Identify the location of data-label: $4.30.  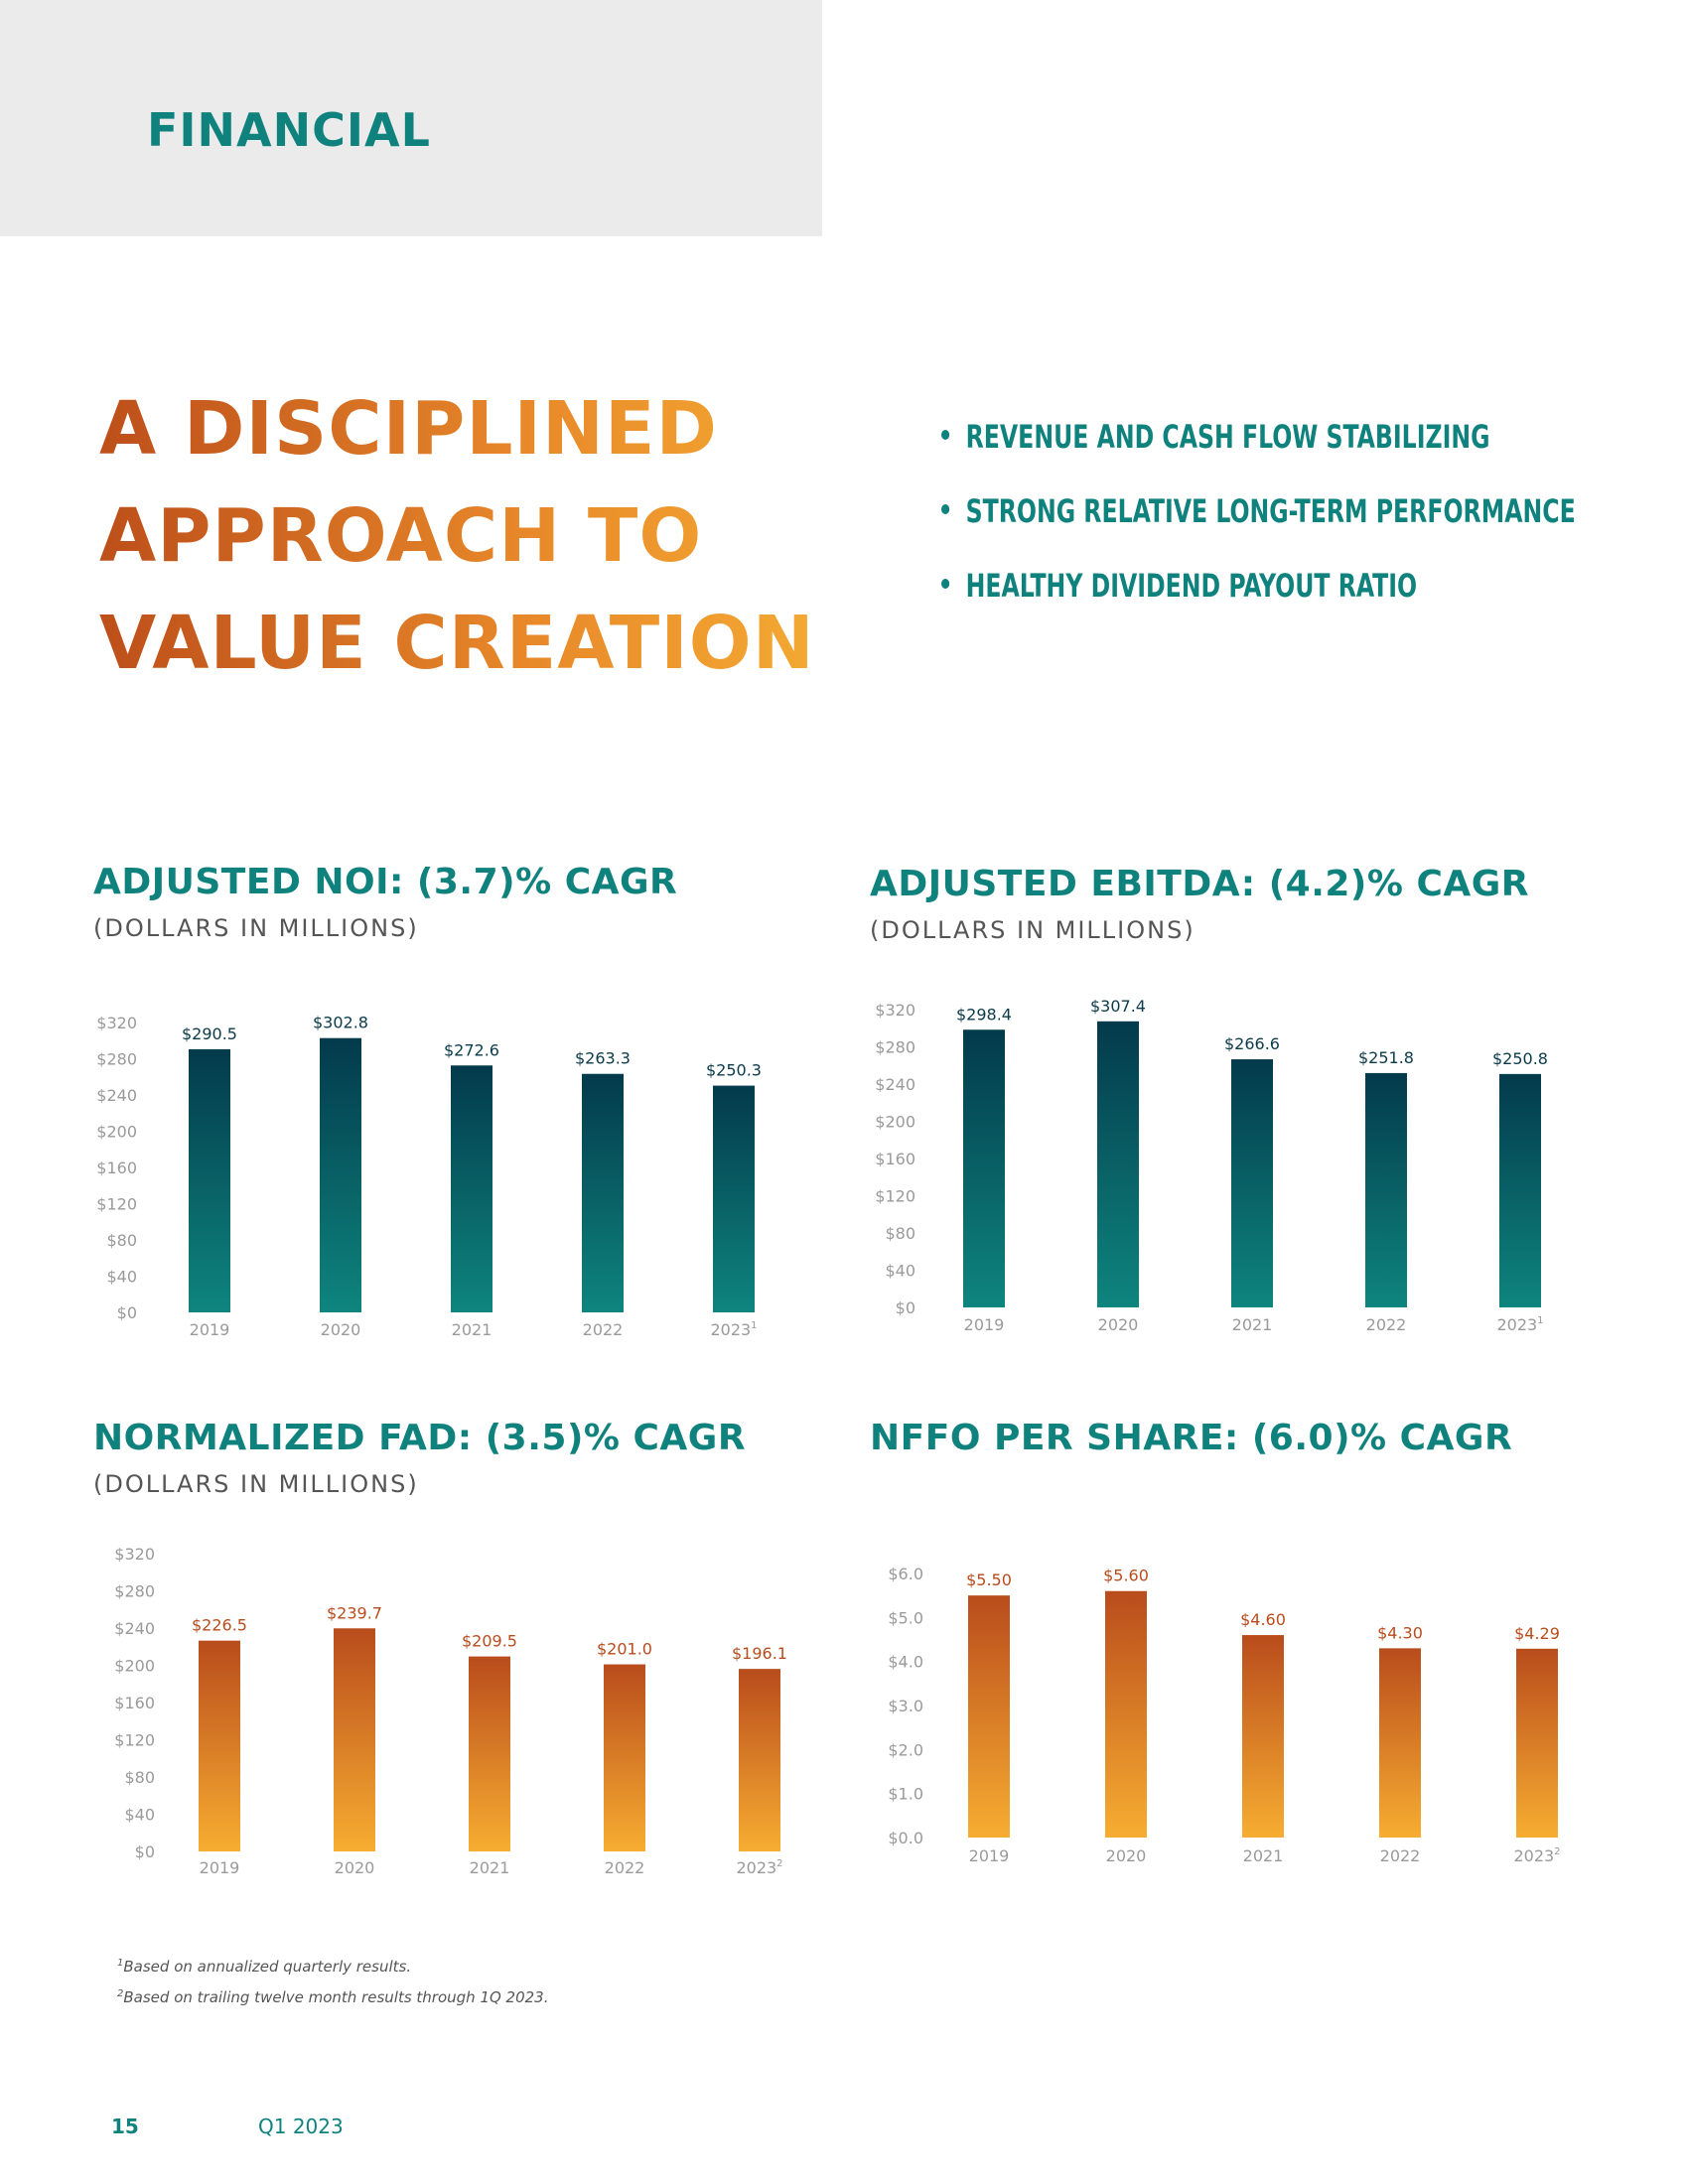
(1400, 1632).